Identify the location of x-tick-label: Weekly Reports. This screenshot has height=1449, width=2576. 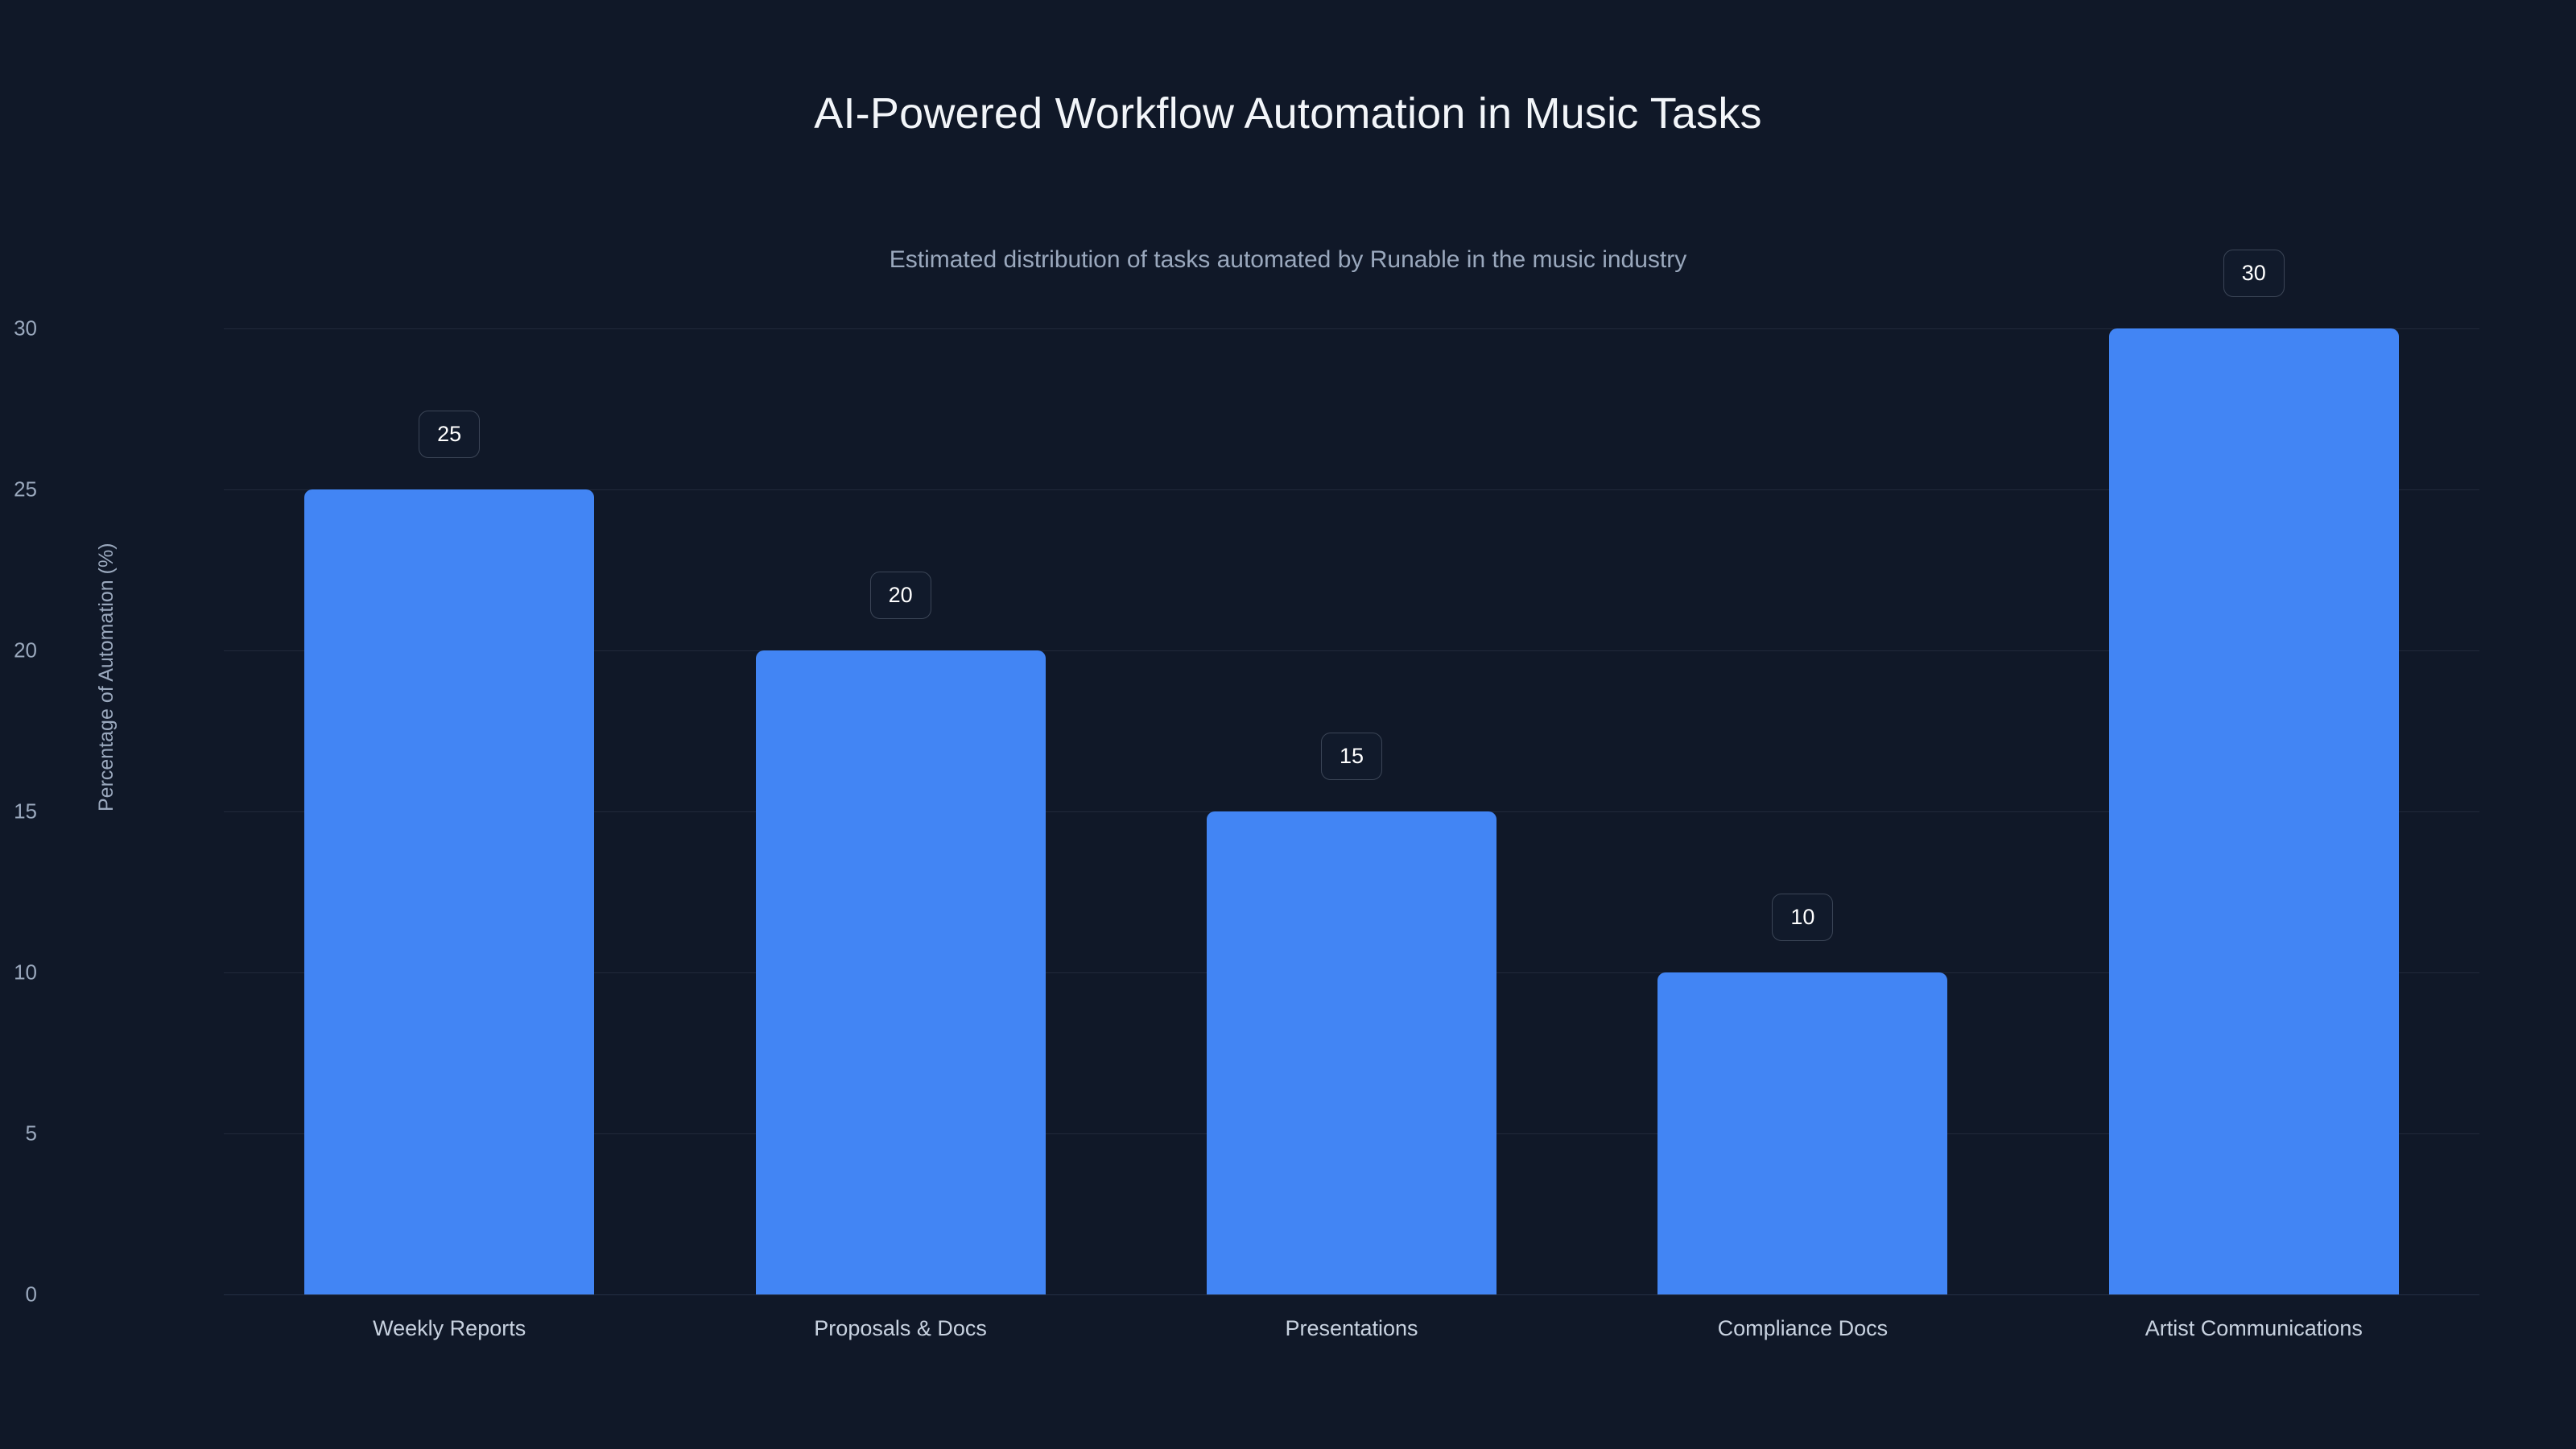
(449, 1328).